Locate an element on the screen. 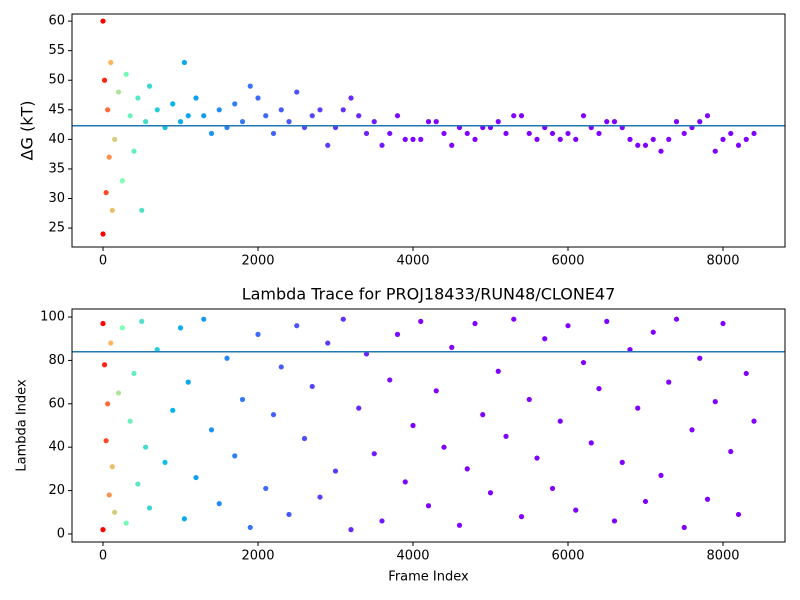 The height and width of the screenshot is (600, 800). y-tick-label: 25 is located at coordinates (56, 228).